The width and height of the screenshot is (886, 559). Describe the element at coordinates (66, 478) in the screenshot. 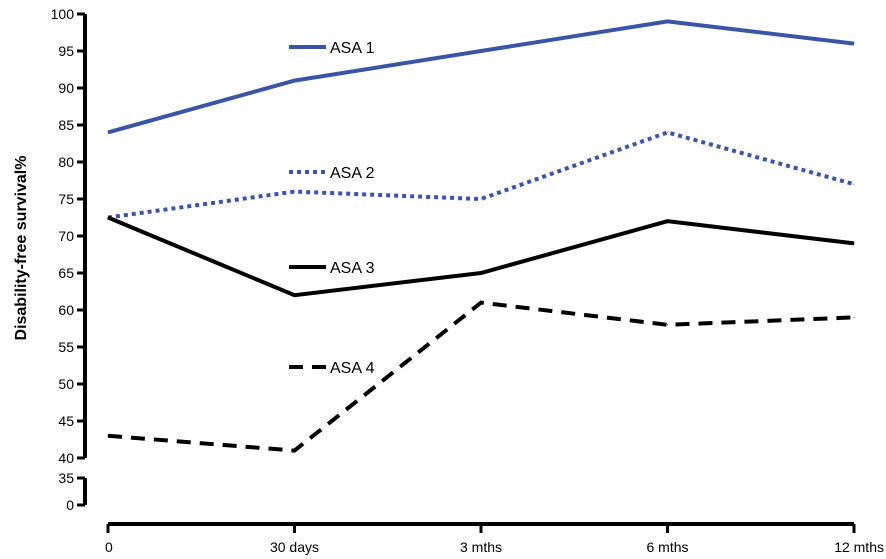

I see `y-tick-label: 35` at that location.